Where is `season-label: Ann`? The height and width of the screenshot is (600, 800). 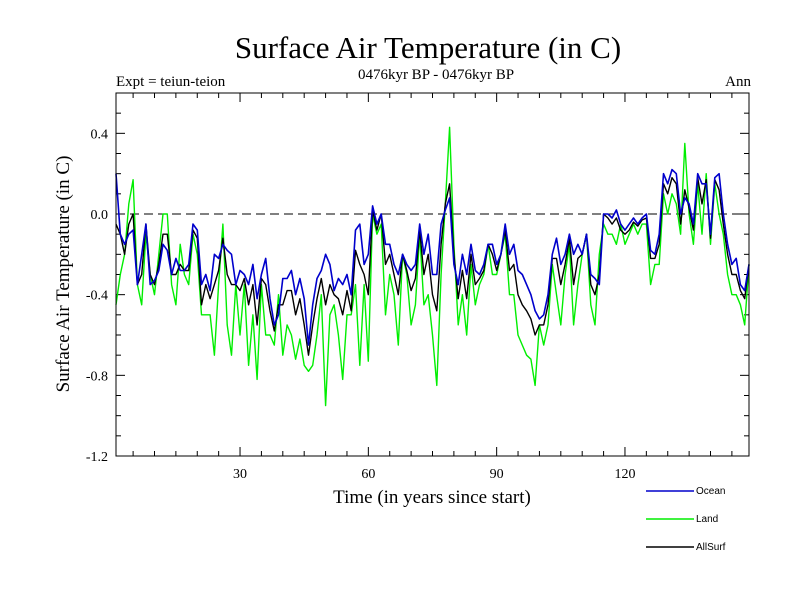
season-label: Ann is located at coordinates (738, 82).